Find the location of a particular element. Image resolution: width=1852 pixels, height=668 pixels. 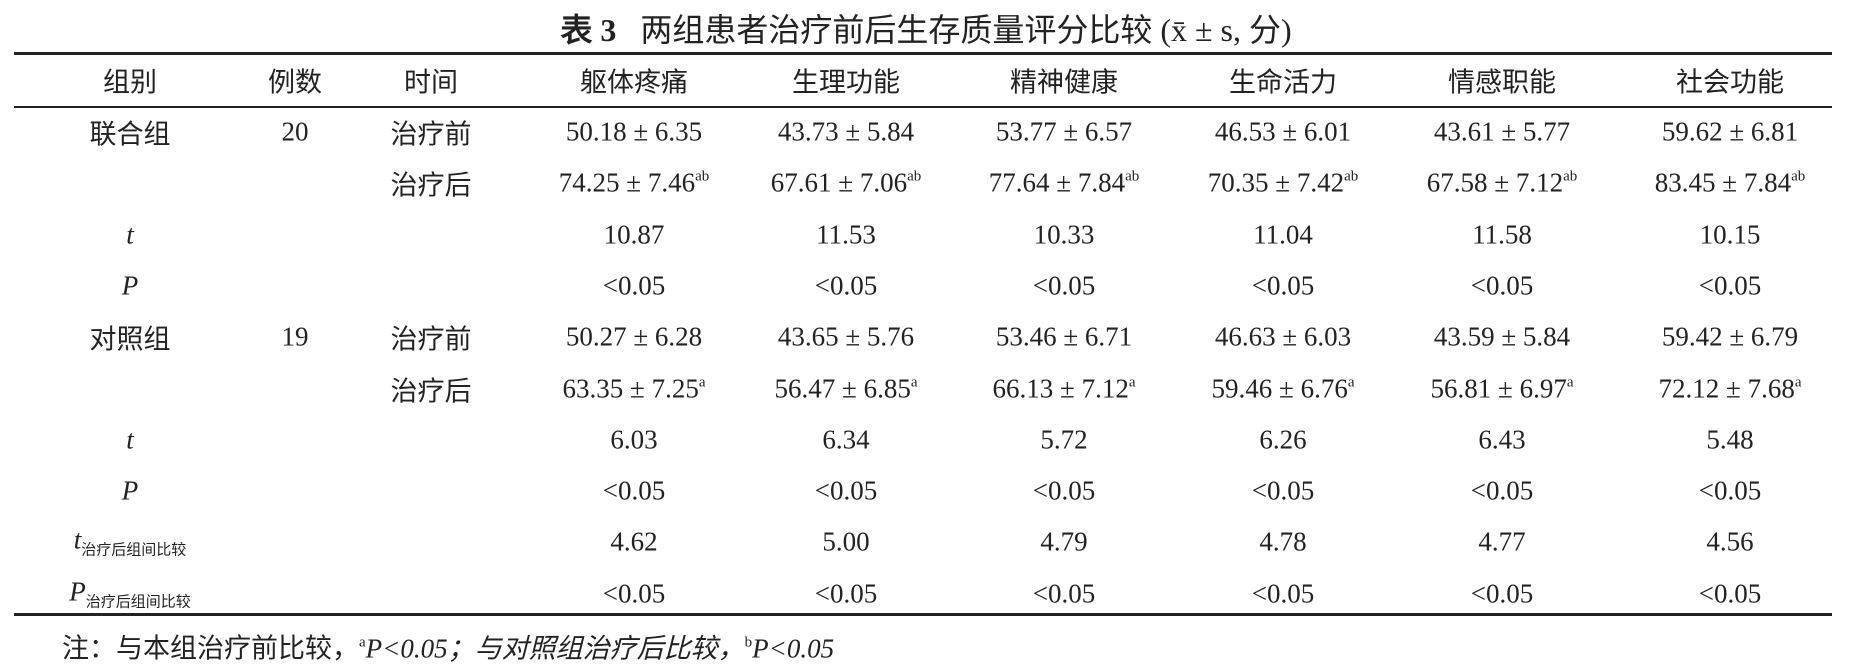

value-cell: 10.15 is located at coordinates (1730, 234).